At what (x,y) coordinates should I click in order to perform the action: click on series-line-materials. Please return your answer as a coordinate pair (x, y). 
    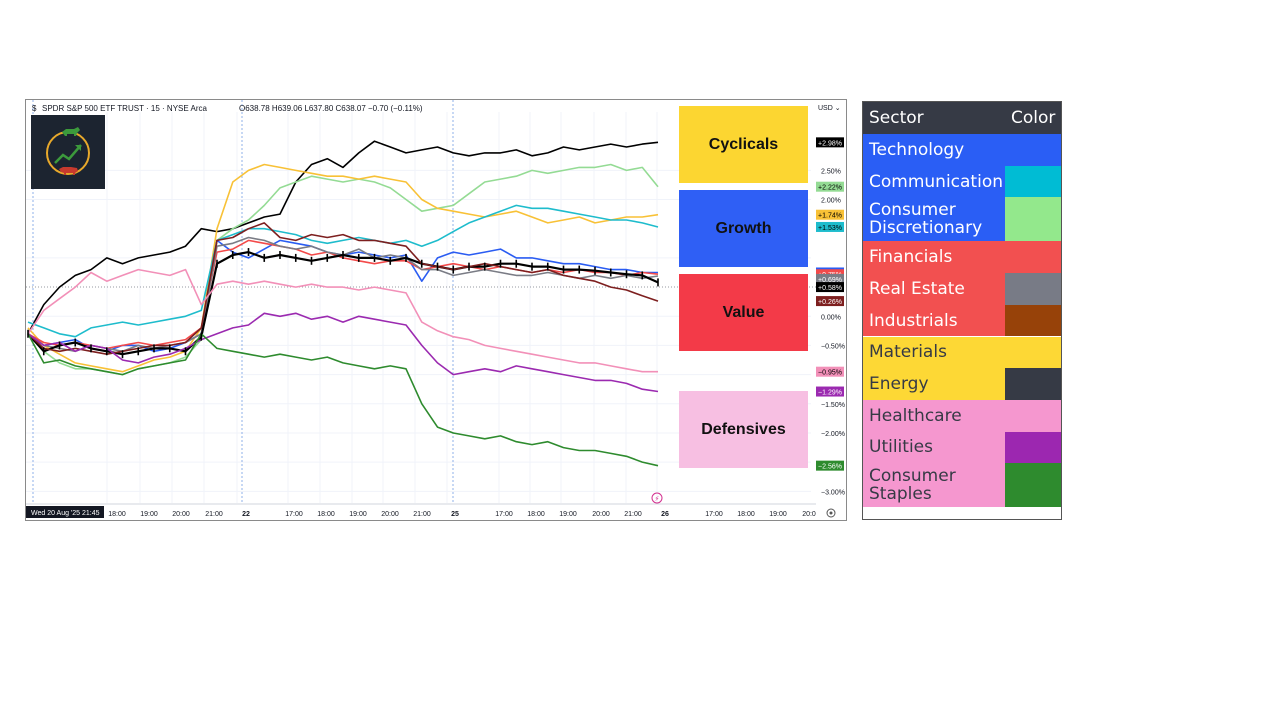
    Looking at the image, I should click on (343, 268).